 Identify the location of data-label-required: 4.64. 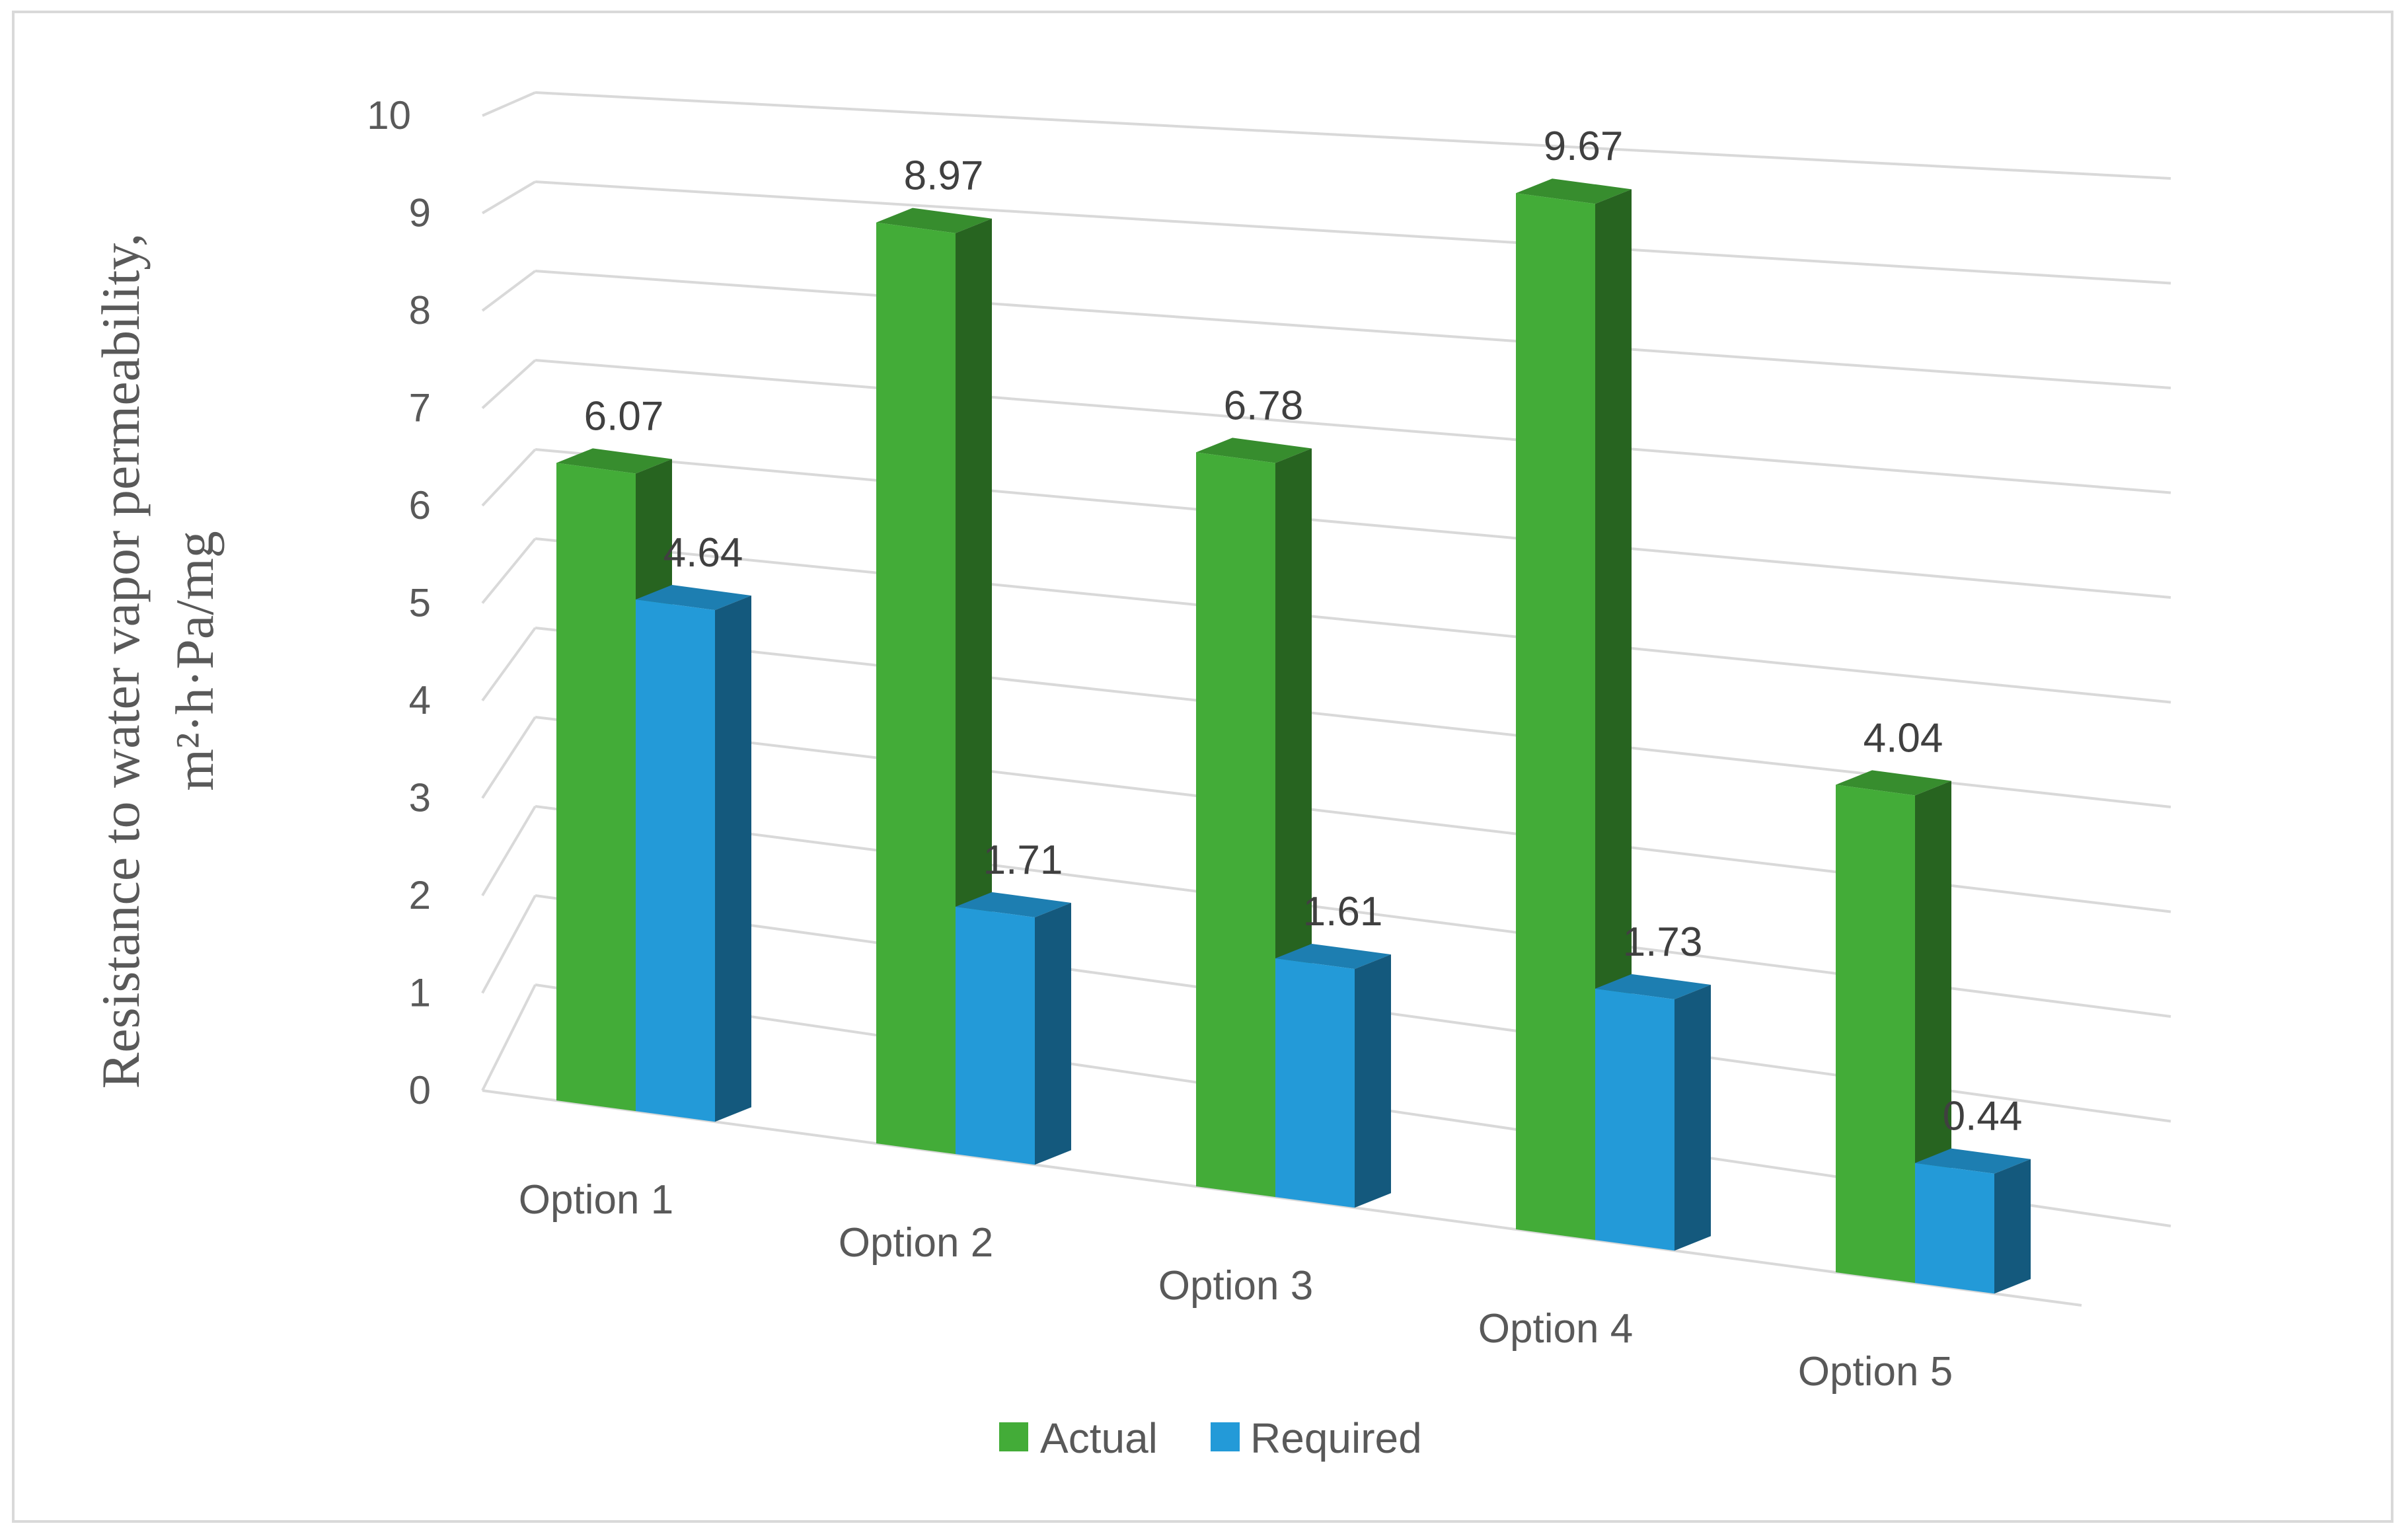
(703, 553).